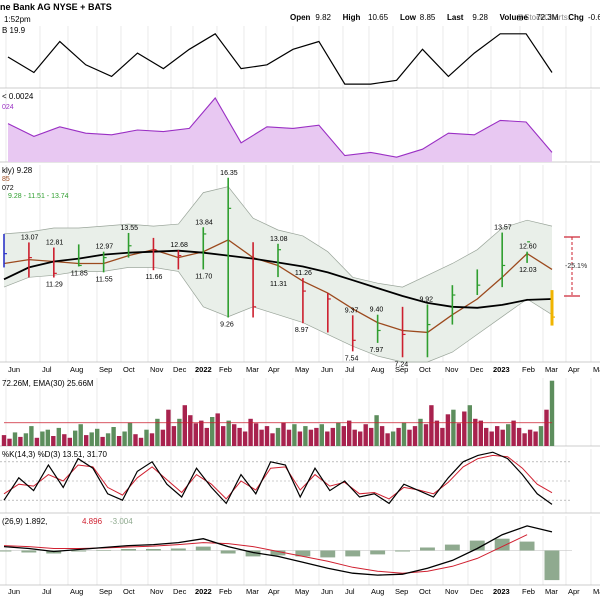 This screenshot has width=600, height=602. I want to click on x-tick-1-9: Mar, so click(252, 591).